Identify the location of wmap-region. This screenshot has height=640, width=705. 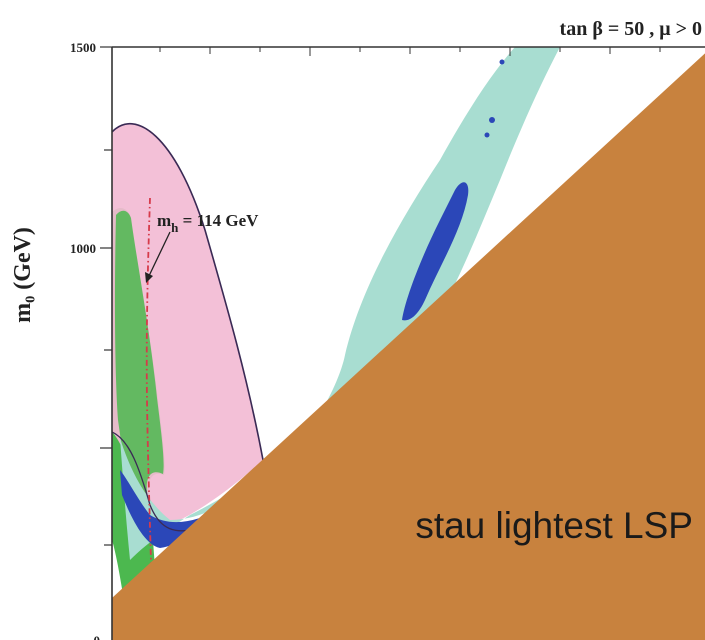
(435, 251).